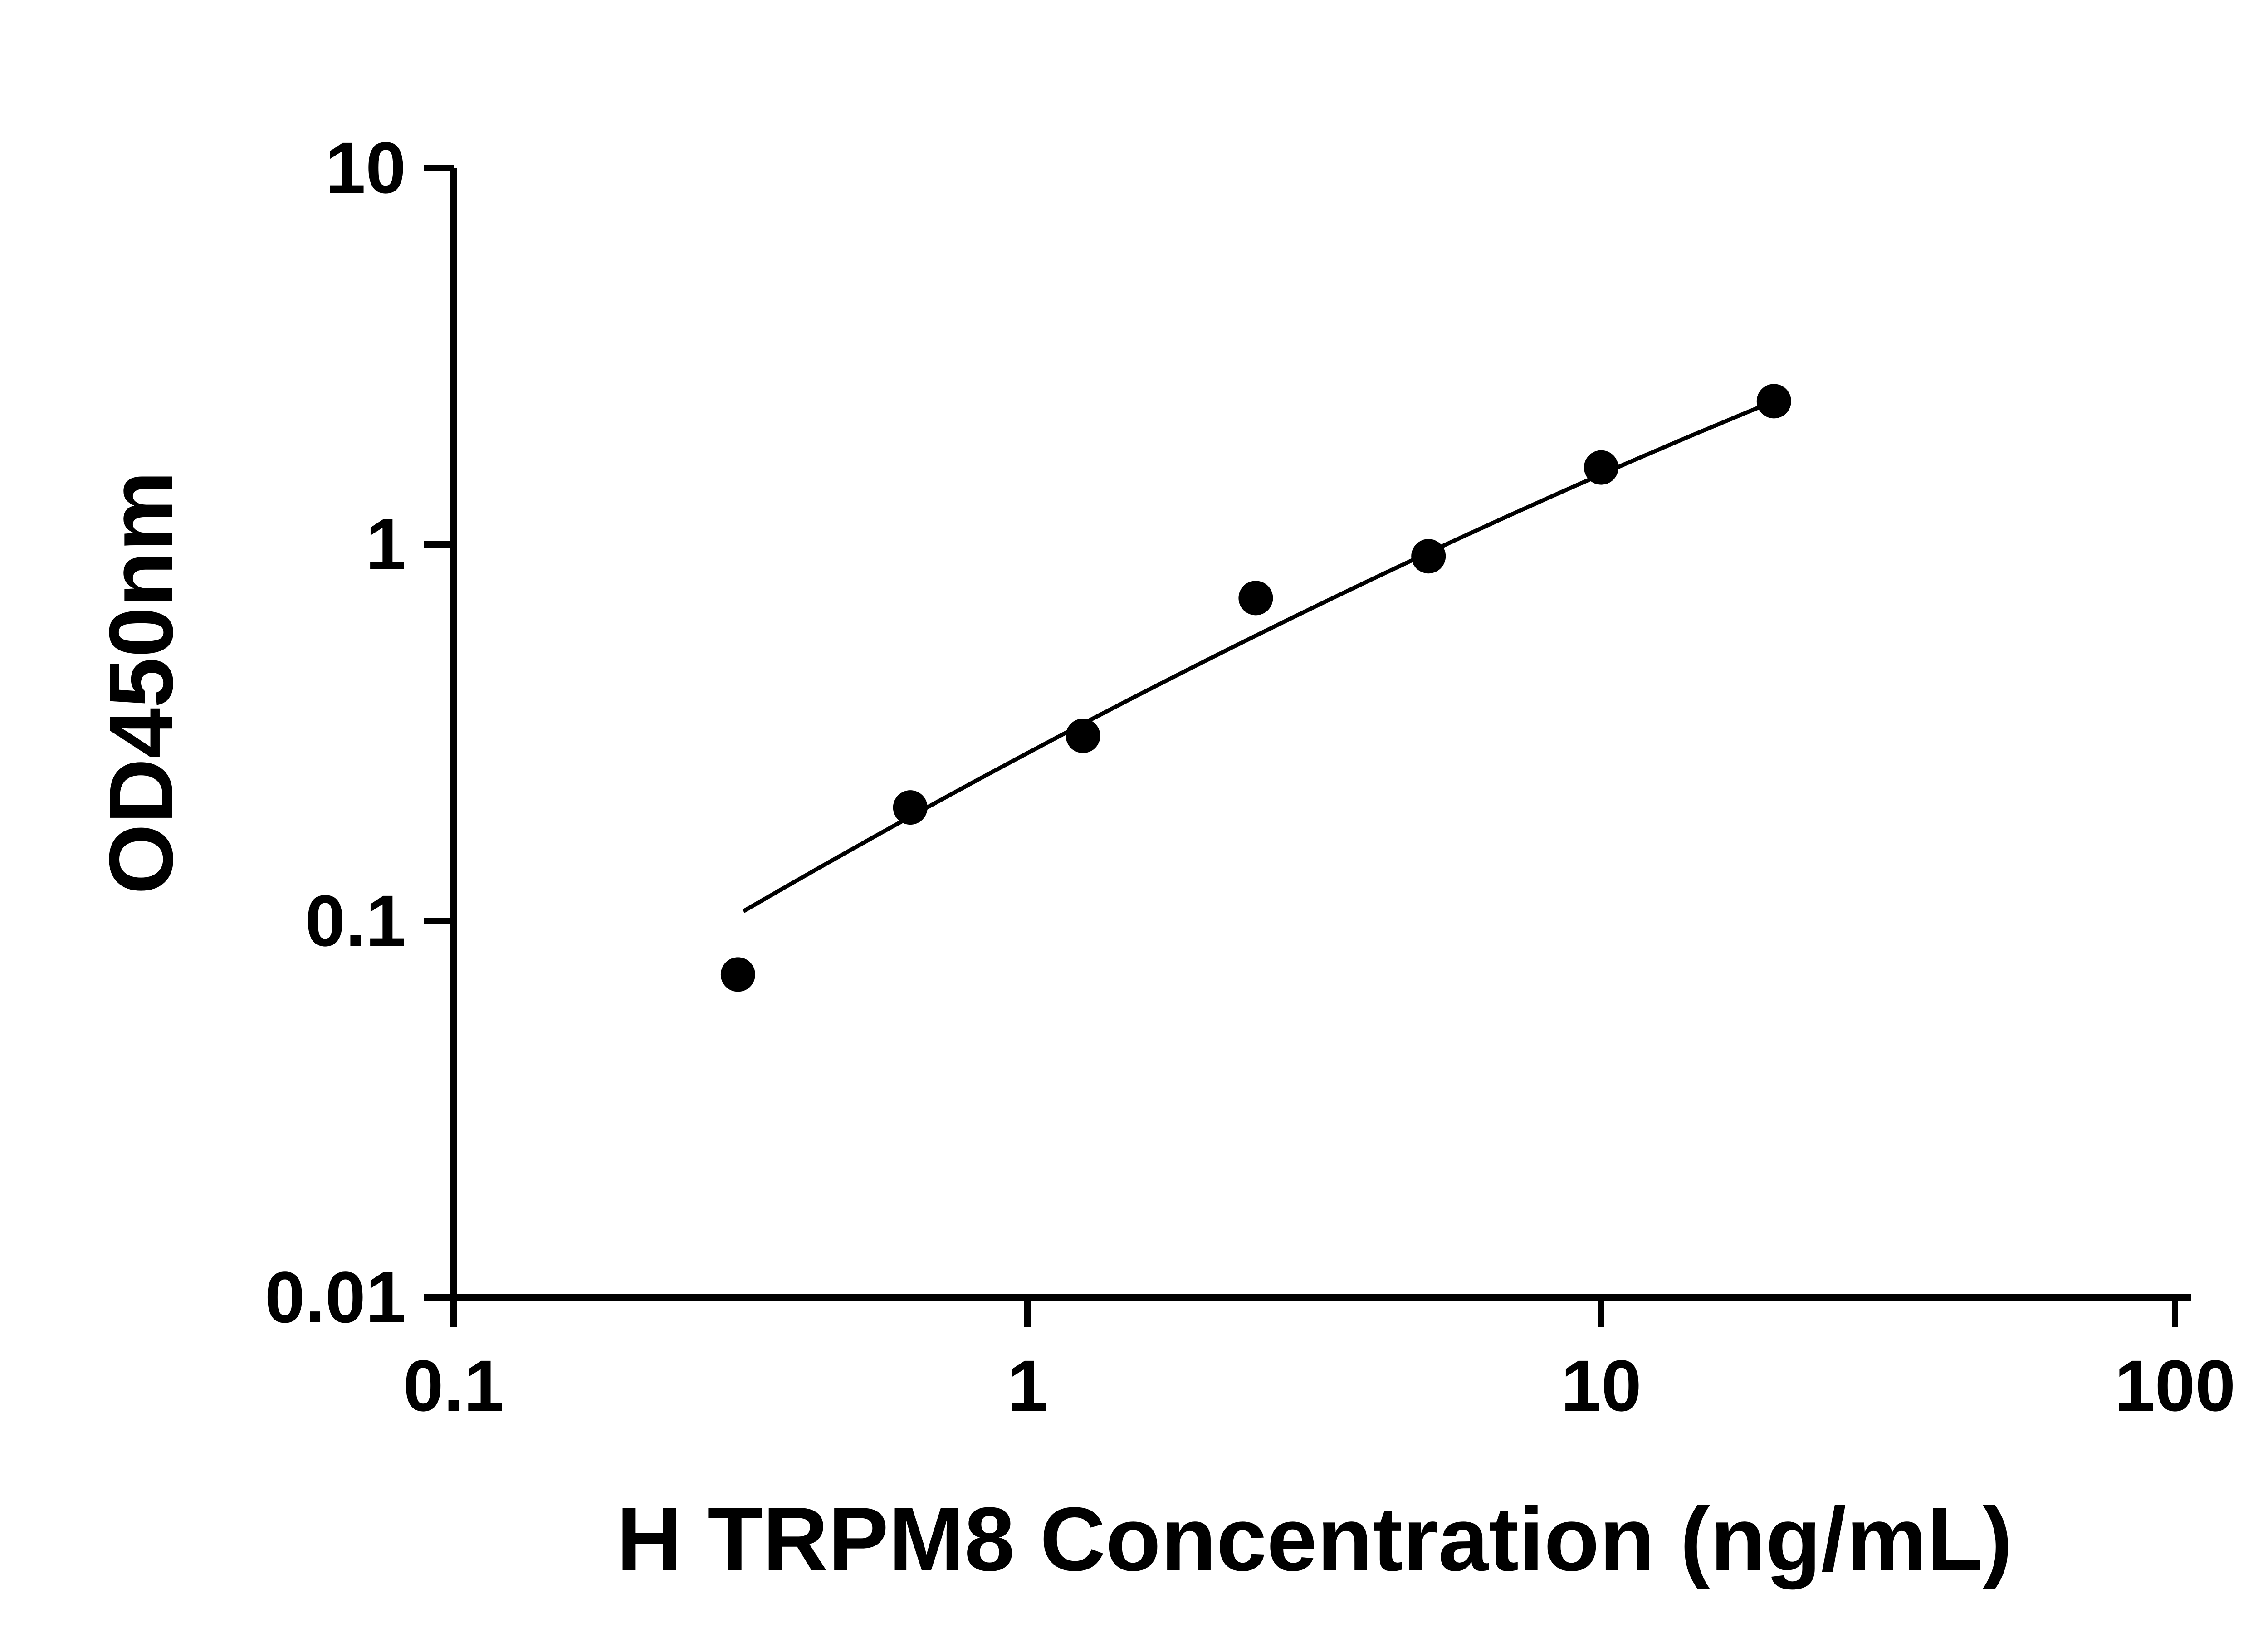 The height and width of the screenshot is (1633, 2268). I want to click on x-tick-label: 10, so click(1602, 1385).